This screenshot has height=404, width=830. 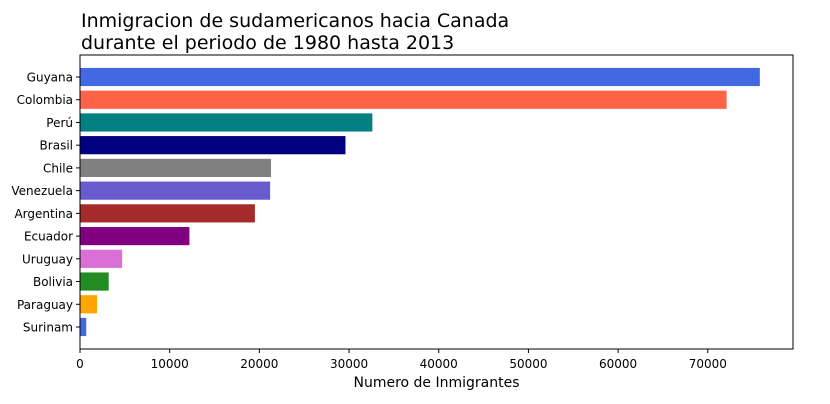 What do you see at coordinates (175, 190) in the screenshot?
I see `bar-venezuela` at bounding box center [175, 190].